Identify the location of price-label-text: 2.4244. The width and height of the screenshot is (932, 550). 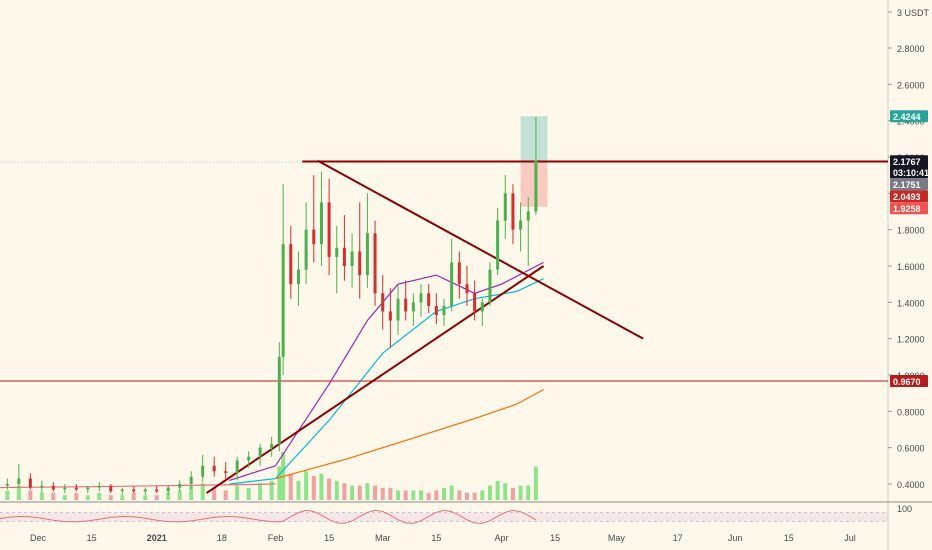
(907, 117).